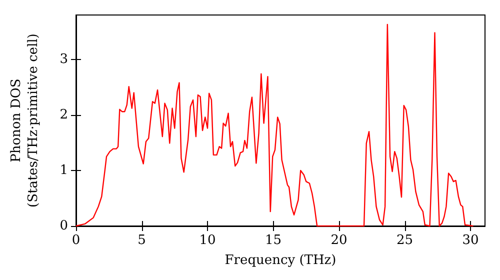  I want to click on x-tick-label: 5, so click(142, 240).